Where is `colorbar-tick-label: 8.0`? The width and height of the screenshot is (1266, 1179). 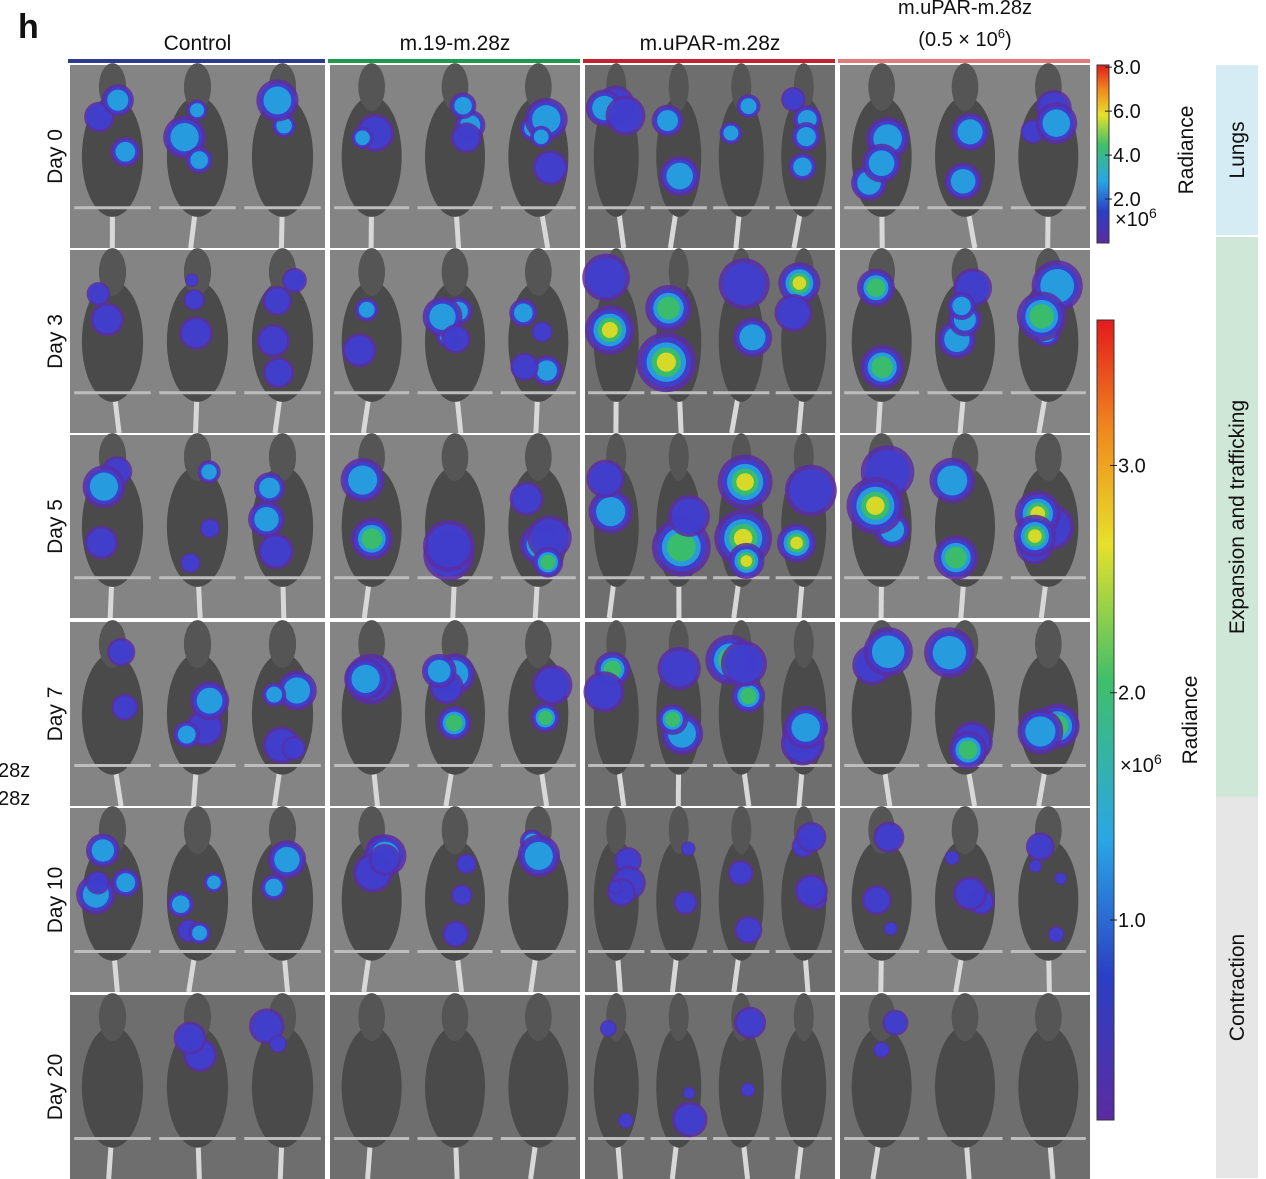
colorbar-tick-label: 8.0 is located at coordinates (1127, 68).